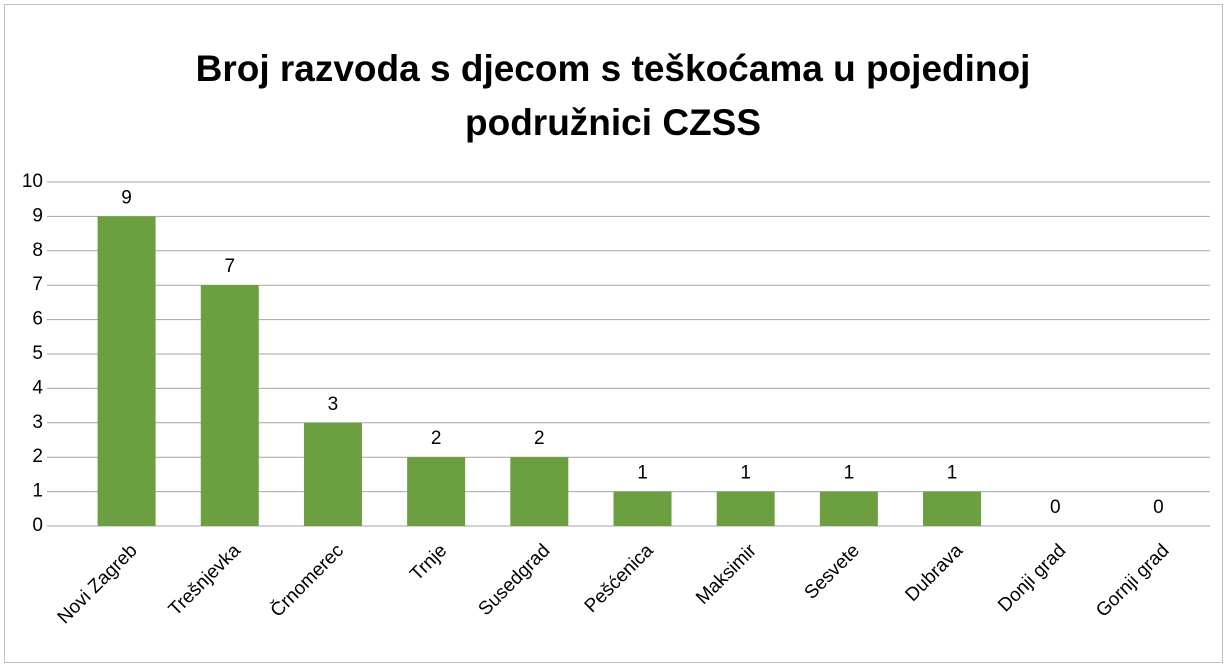 The image size is (1227, 667). I want to click on y-tick-label: 5, so click(37, 353).